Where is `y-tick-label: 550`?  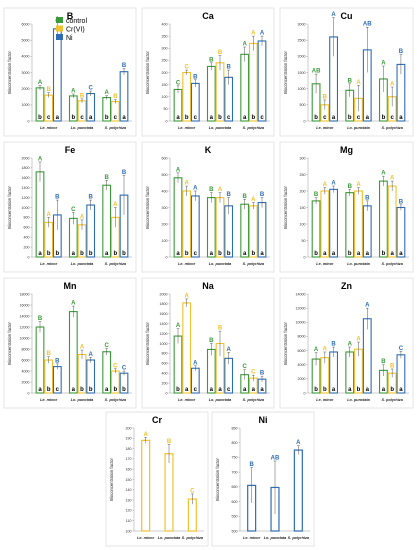
y-tick-label: 550 is located at coordinates (235, 517).